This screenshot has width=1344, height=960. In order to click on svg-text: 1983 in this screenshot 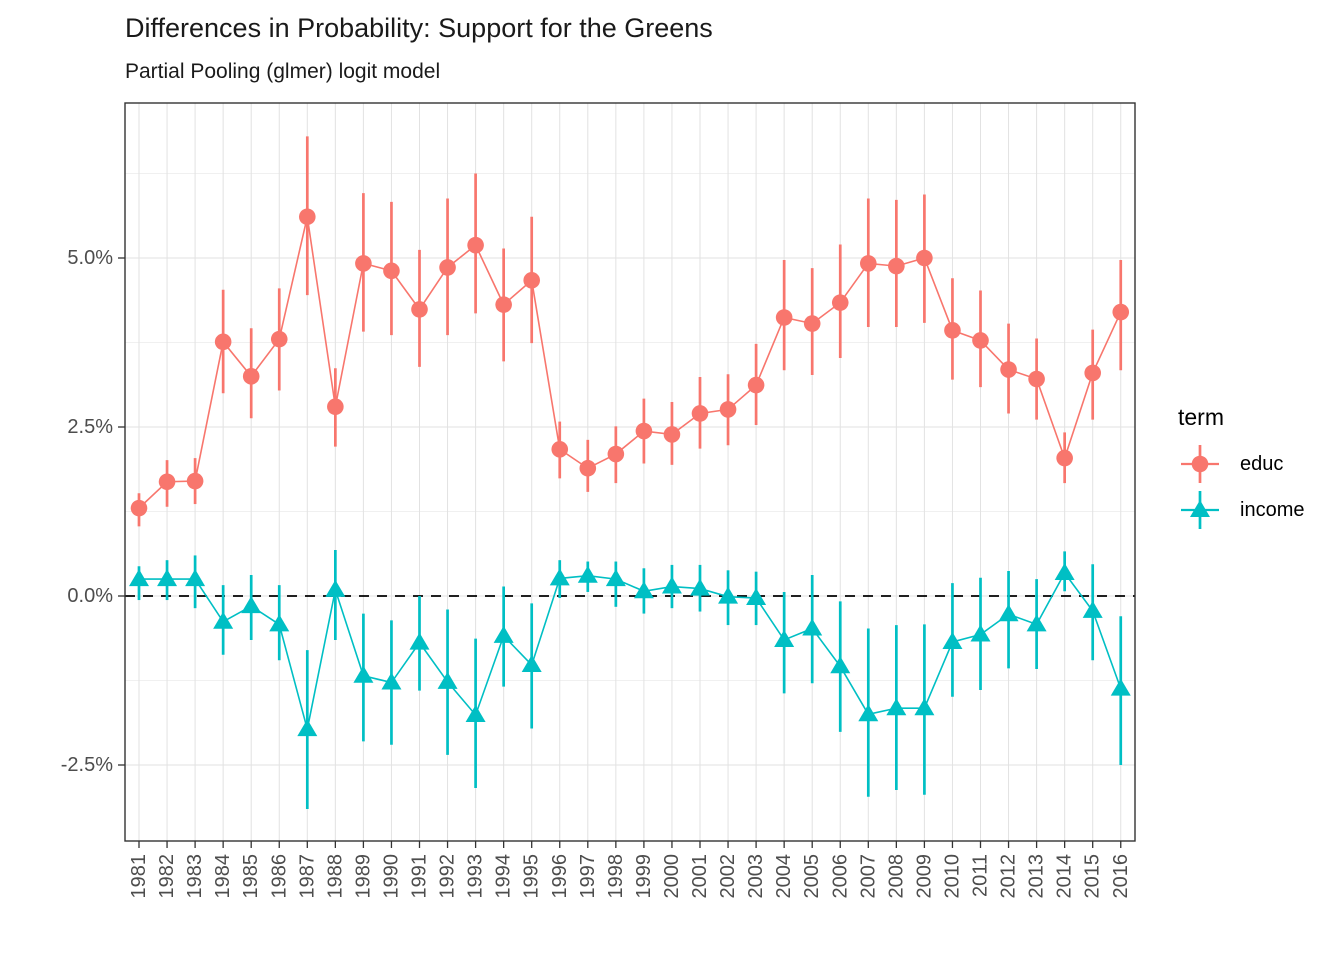, I will do `click(195, 876)`.